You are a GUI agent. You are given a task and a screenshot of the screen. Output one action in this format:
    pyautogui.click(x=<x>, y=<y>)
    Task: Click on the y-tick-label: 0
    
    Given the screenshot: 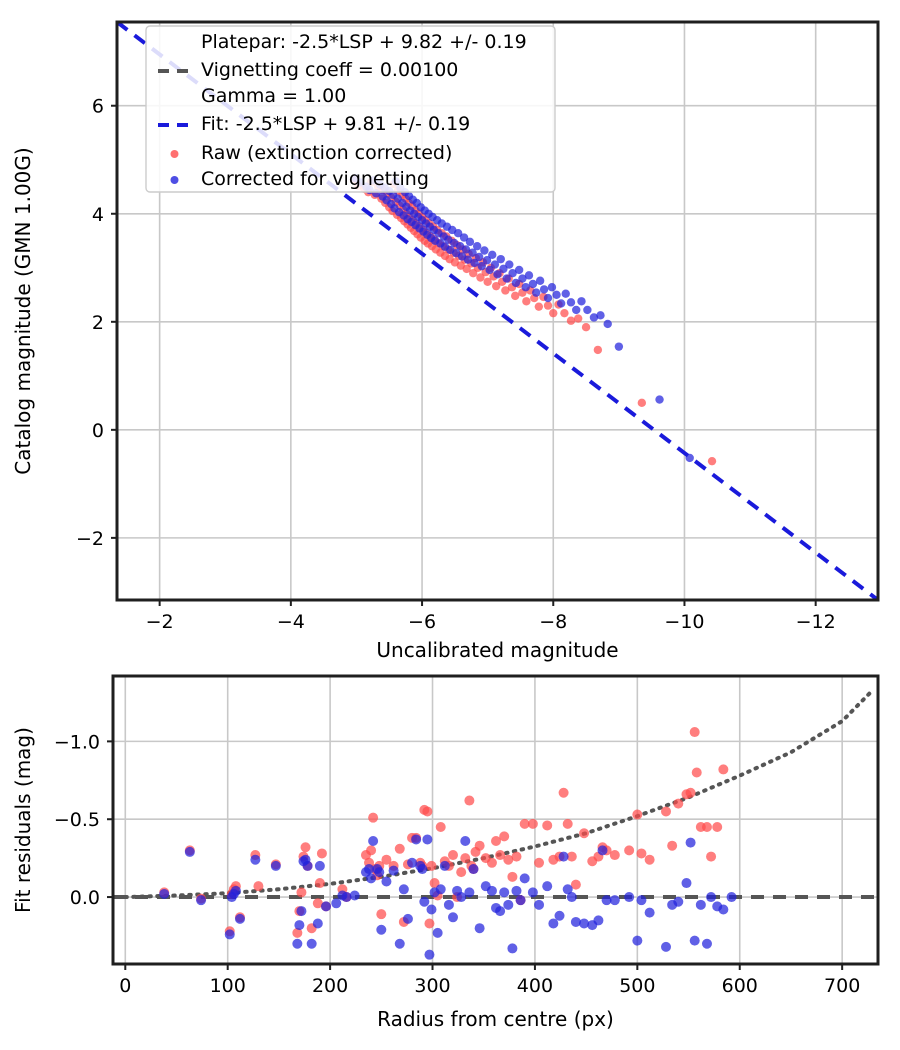 What is the action you would take?
    pyautogui.click(x=98, y=431)
    